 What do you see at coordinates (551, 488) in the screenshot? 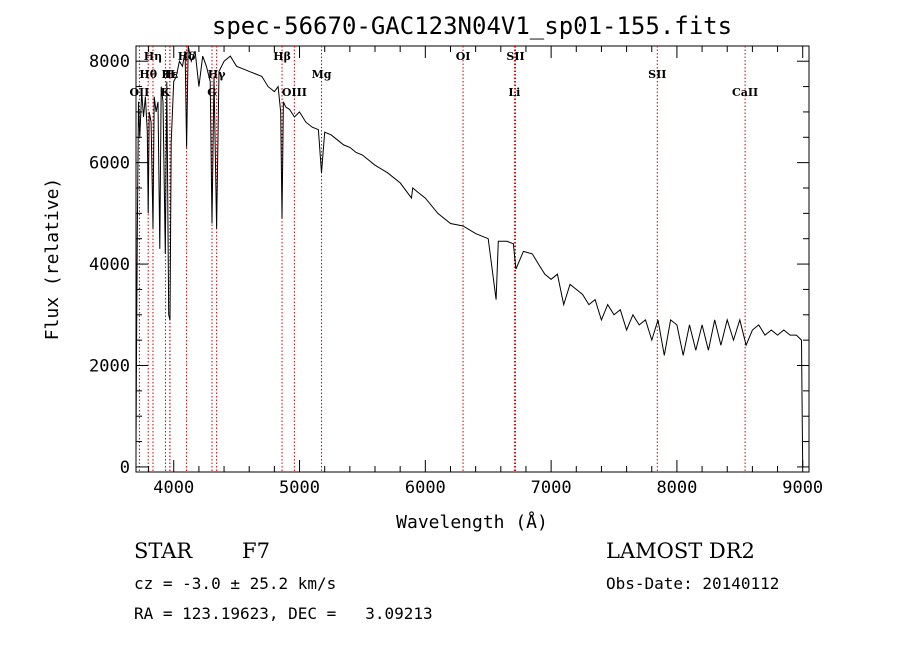
I see `x-tick-label-3: 7000` at bounding box center [551, 488].